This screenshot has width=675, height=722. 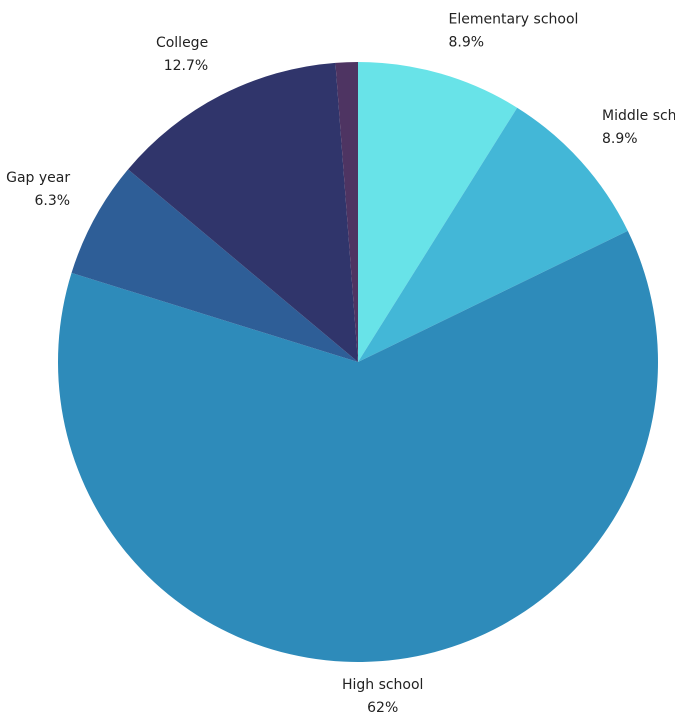 I want to click on slice-value-middle-school: 8.9%, so click(x=620, y=139).